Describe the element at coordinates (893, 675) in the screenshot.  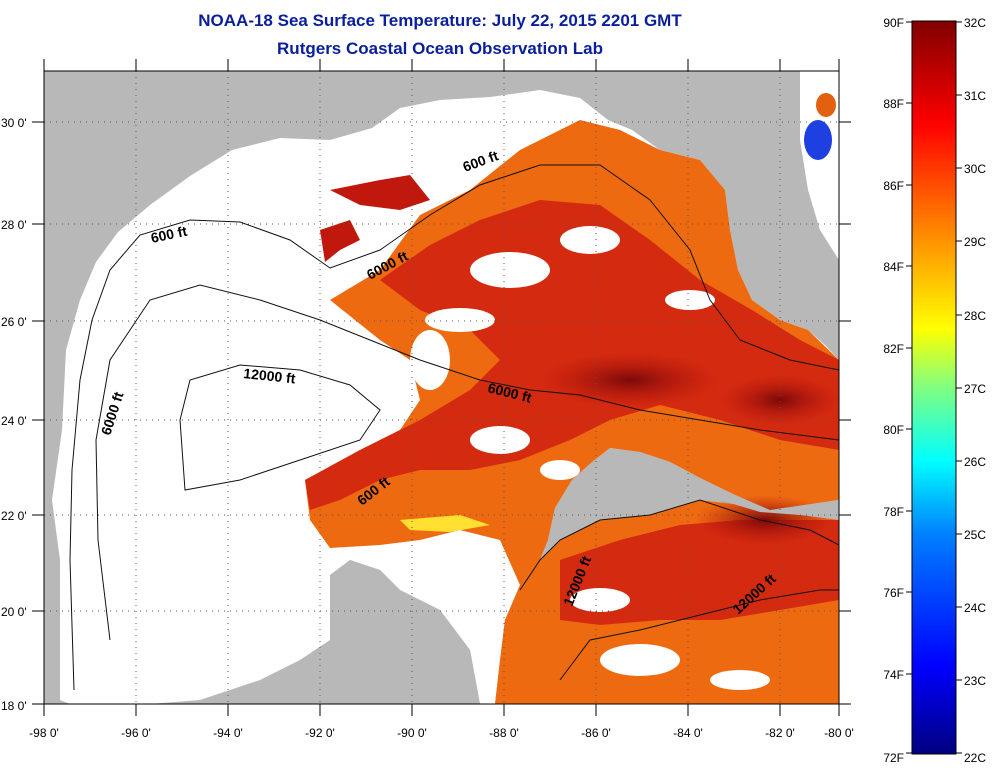
I see `colorbar-f-label: 74F` at that location.